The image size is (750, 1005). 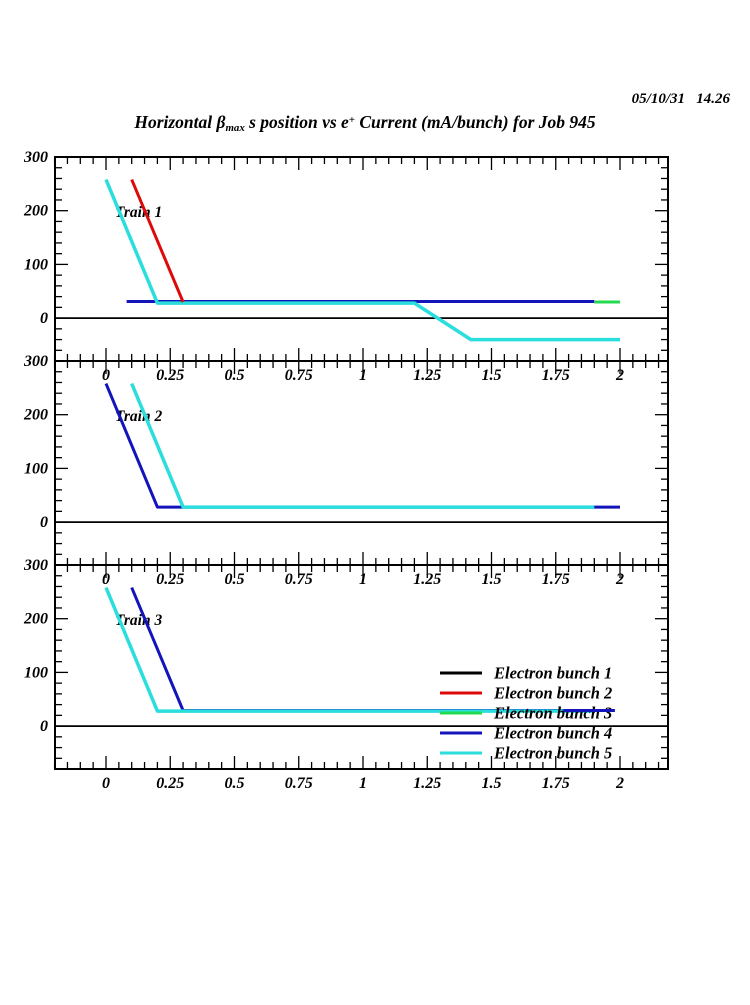 What do you see at coordinates (475, 122) in the screenshot?
I see `title-text-3: Current (mA/bunch) for Job 945` at bounding box center [475, 122].